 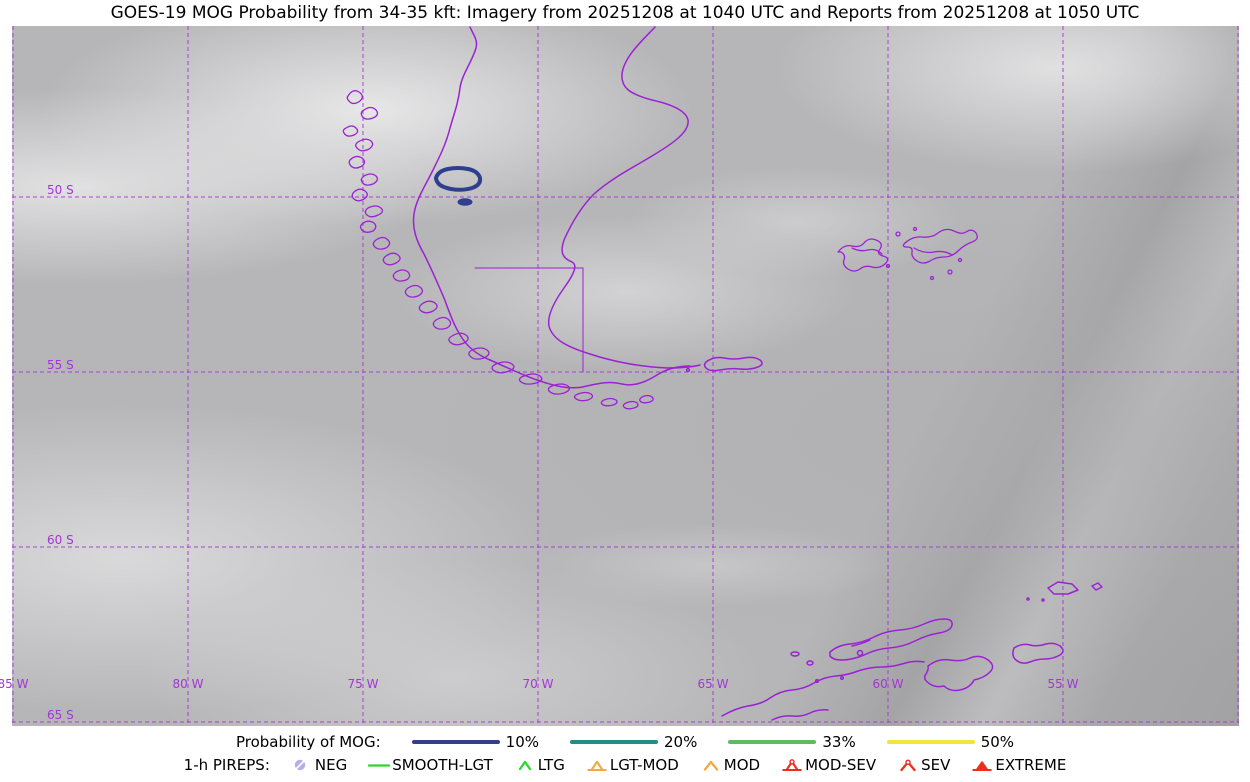 What do you see at coordinates (60, 540) in the screenshot?
I see `lat-label-60s: 60 S` at bounding box center [60, 540].